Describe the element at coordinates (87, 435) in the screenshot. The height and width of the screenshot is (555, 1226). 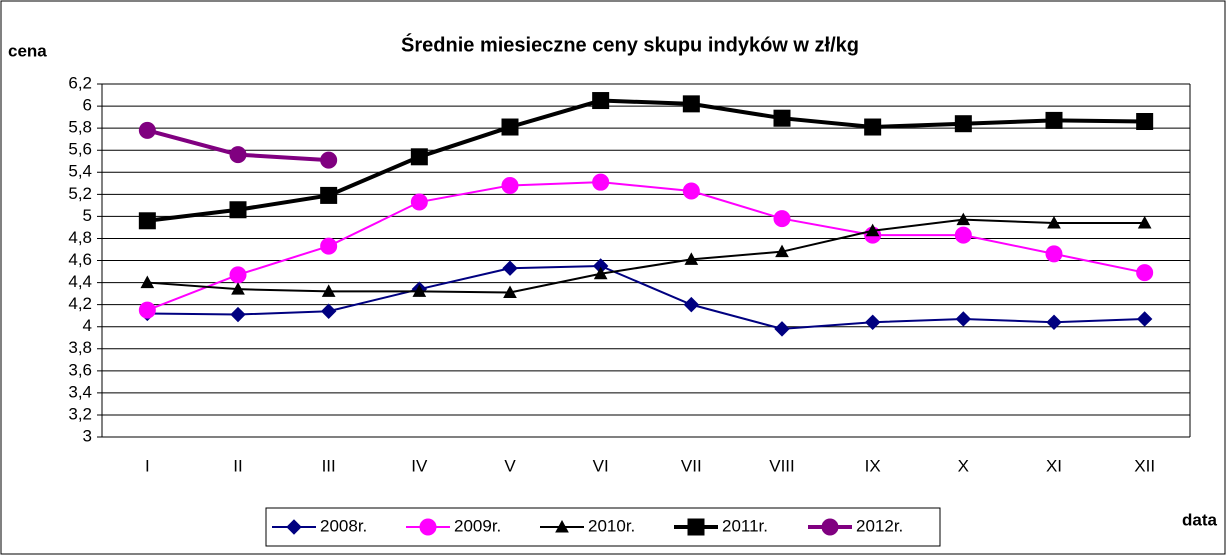
I see `y-tick-label: 3` at that location.